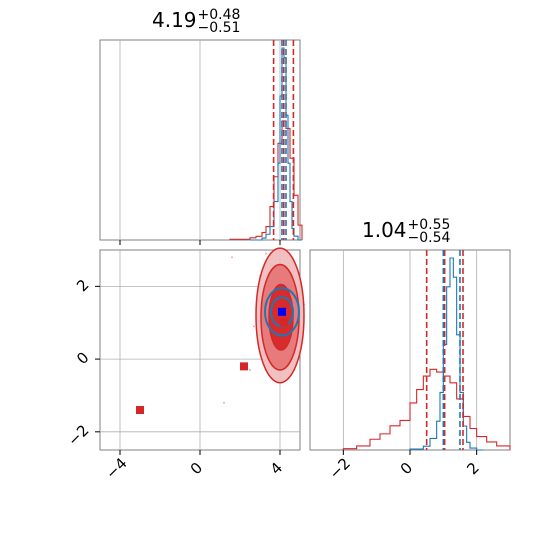 The image size is (550, 550). I want to click on title-param1-value: 4.19, so click(174, 20).